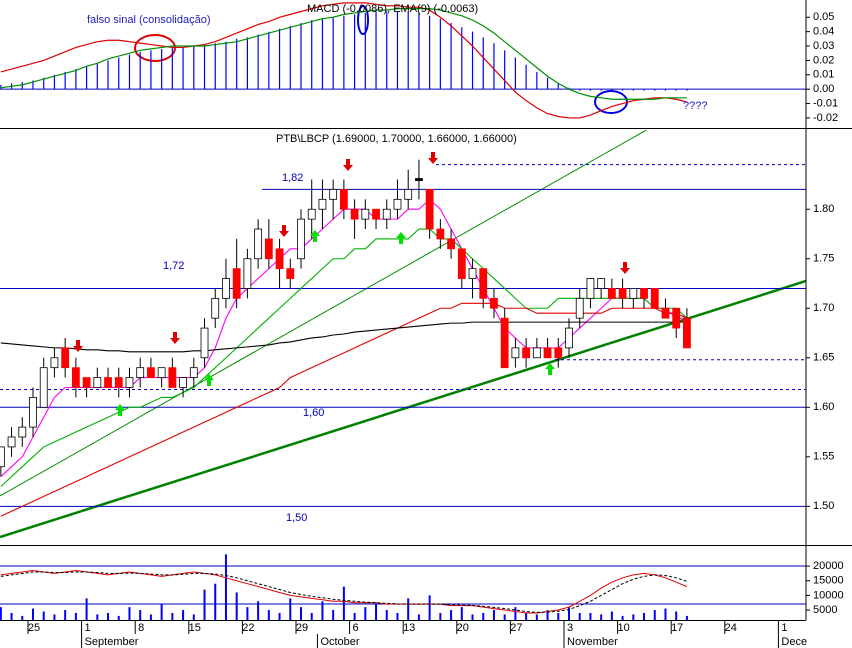 The width and height of the screenshot is (852, 648). Describe the element at coordinates (823, 457) in the screenshot. I see `y-tick-label: 1.55` at that location.